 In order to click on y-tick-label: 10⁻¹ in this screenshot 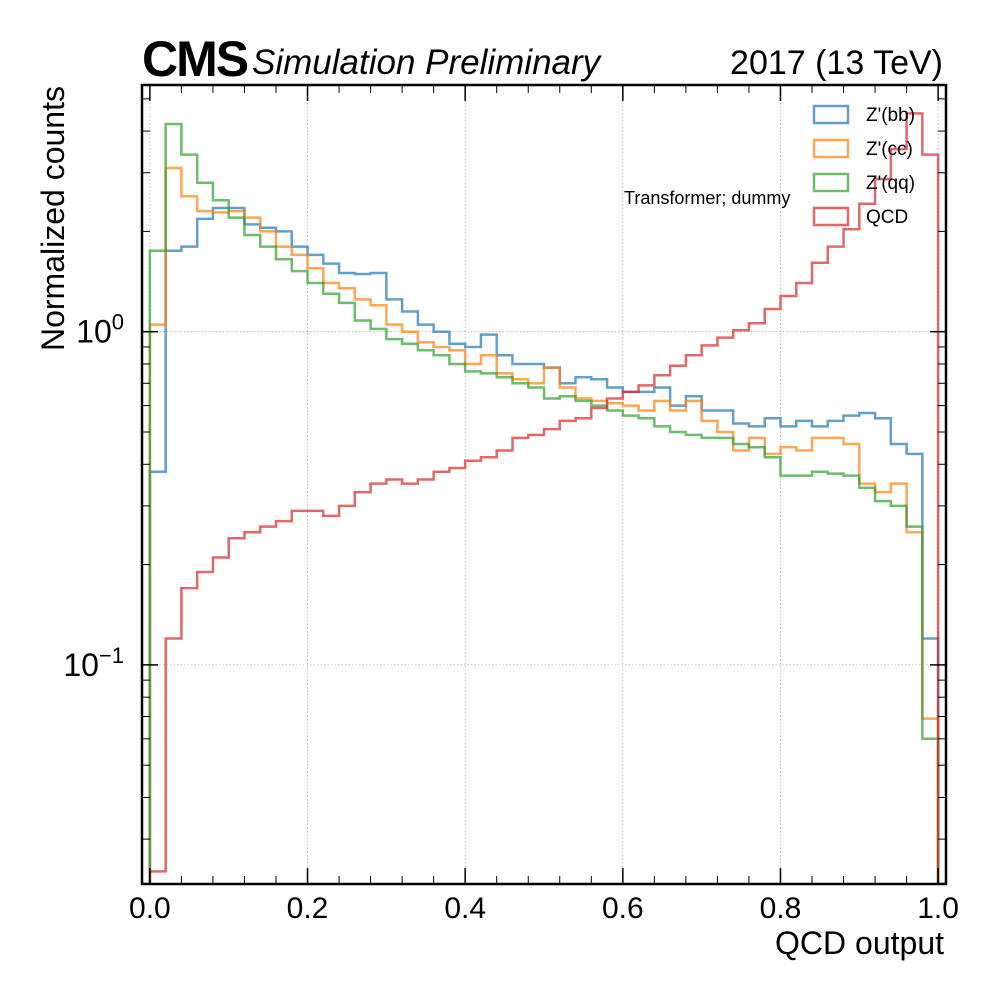, I will do `click(93, 663)`.